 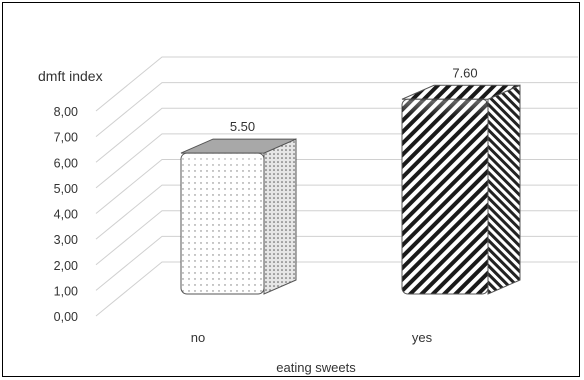 I want to click on data-label: 5.50, so click(x=242, y=126).